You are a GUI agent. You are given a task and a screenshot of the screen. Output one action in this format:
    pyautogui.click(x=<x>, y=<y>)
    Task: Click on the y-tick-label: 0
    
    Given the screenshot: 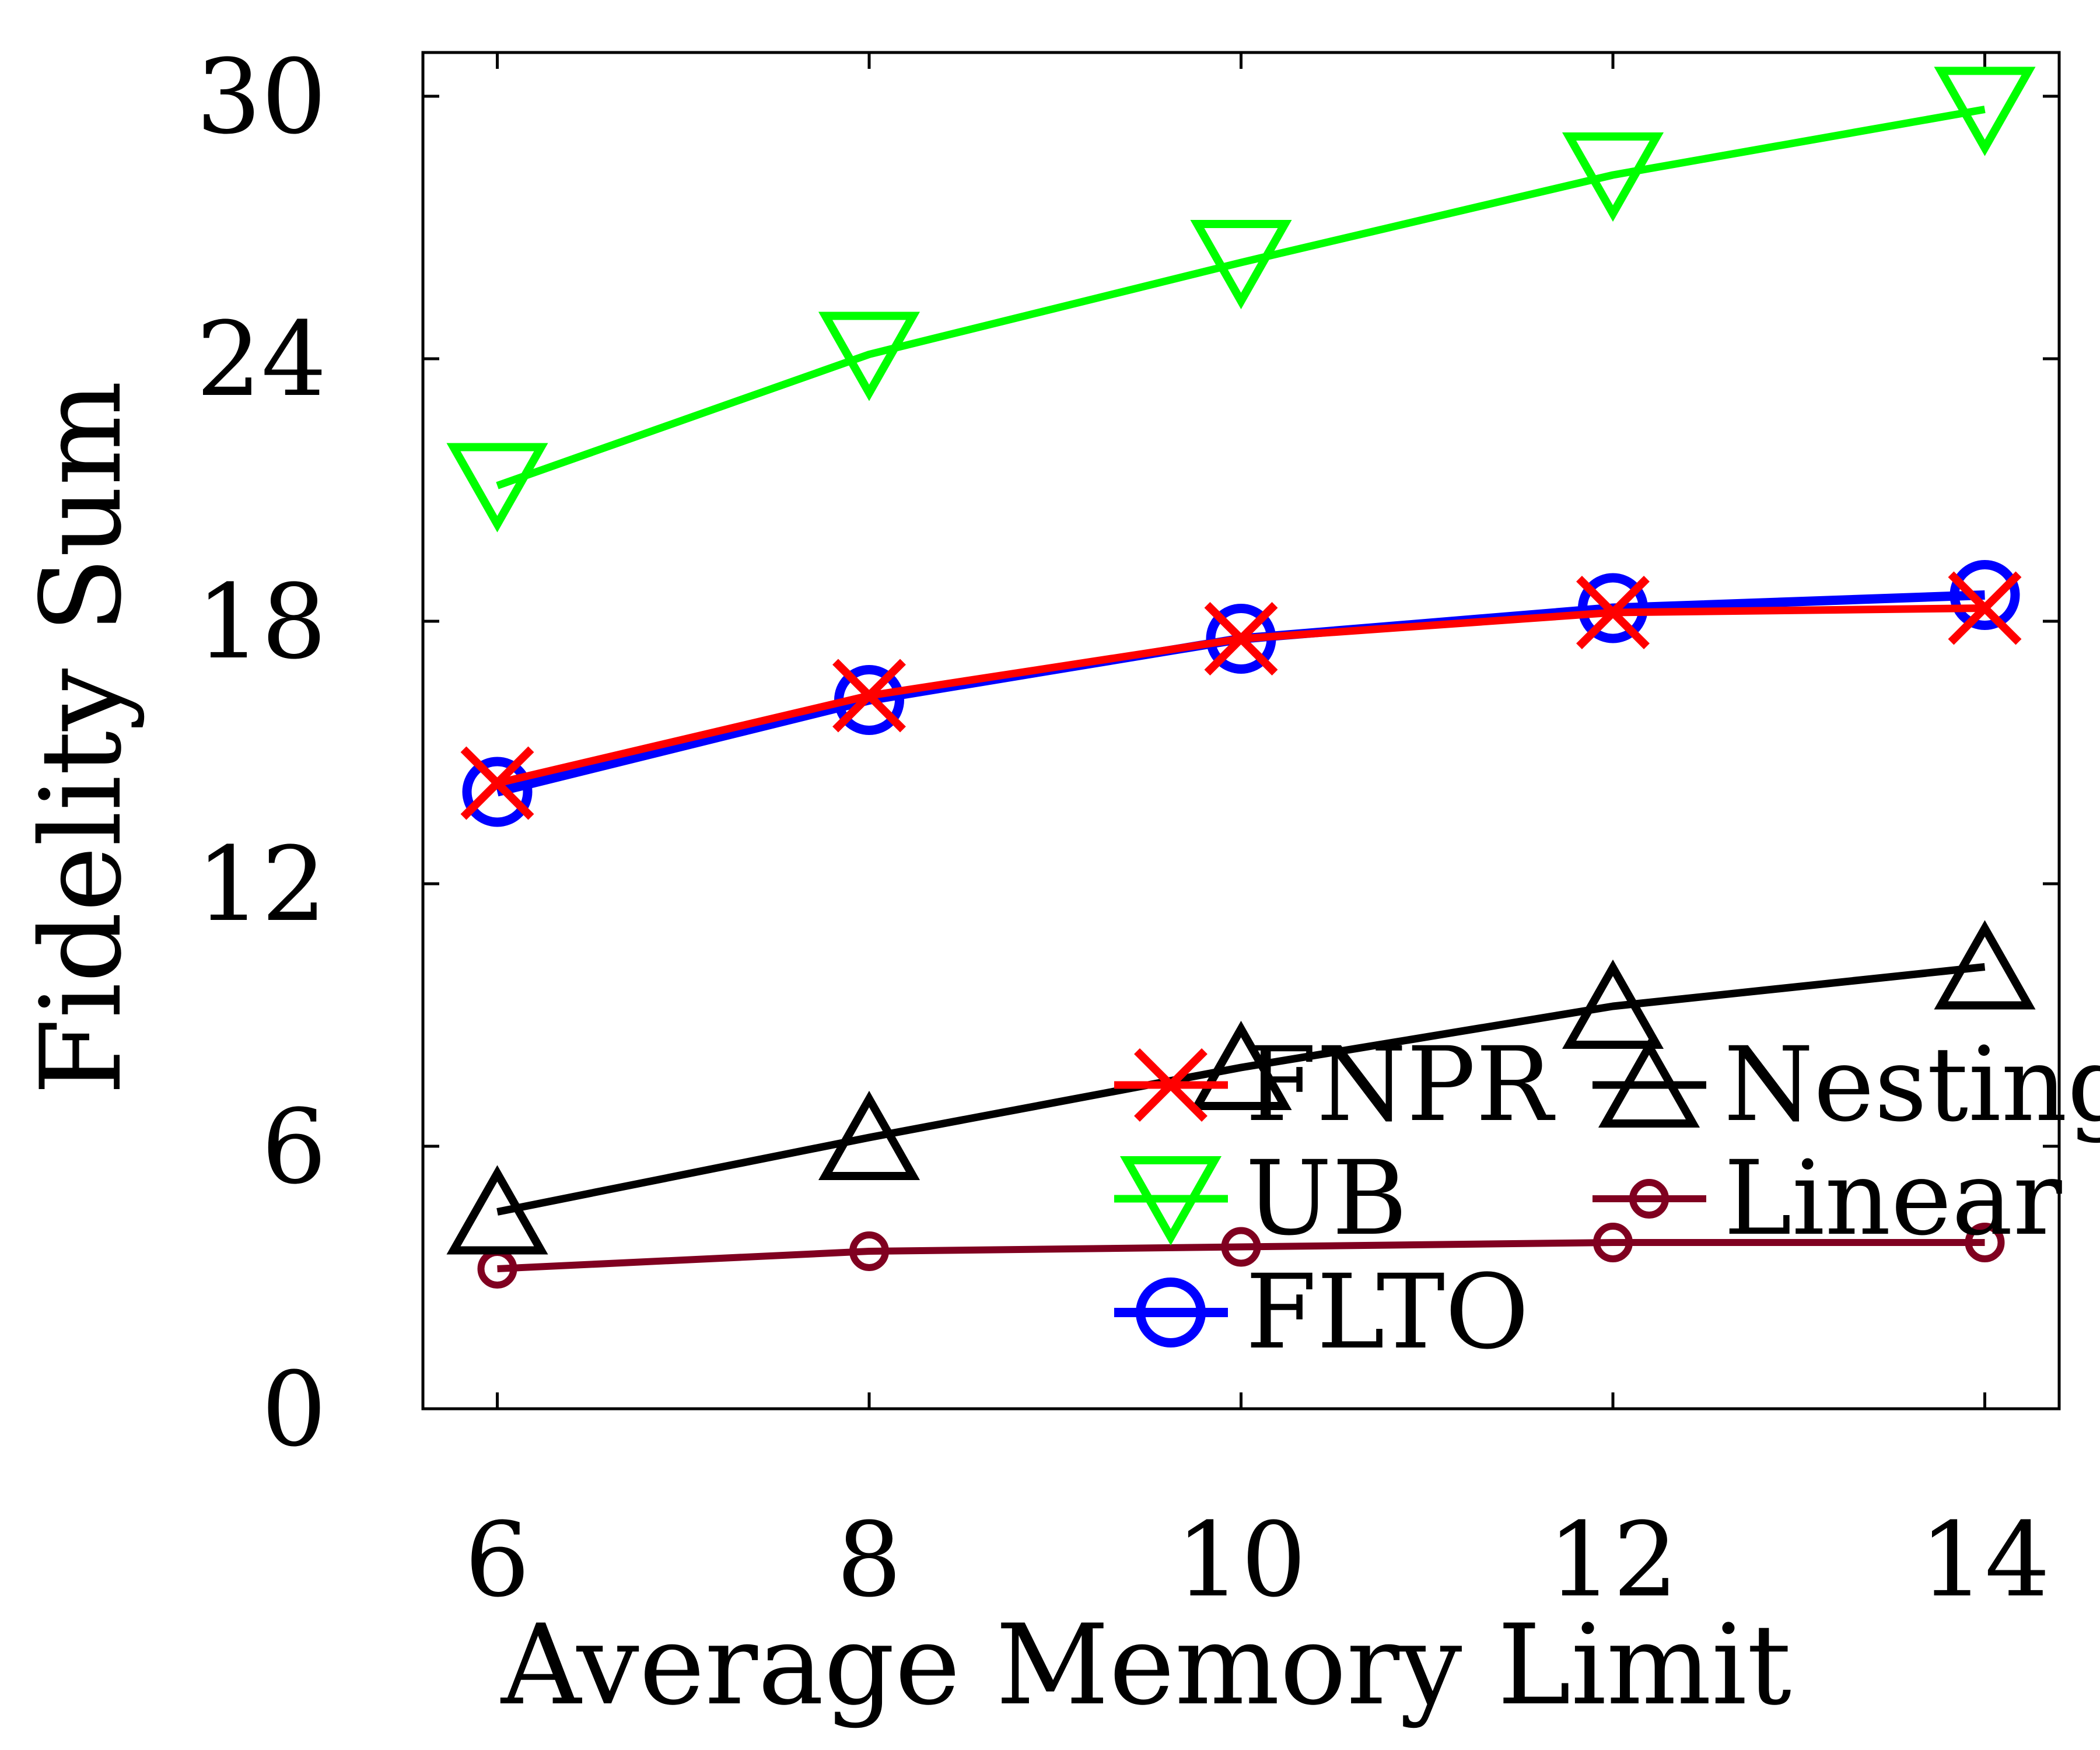 What is the action you would take?
    pyautogui.click(x=294, y=1409)
    